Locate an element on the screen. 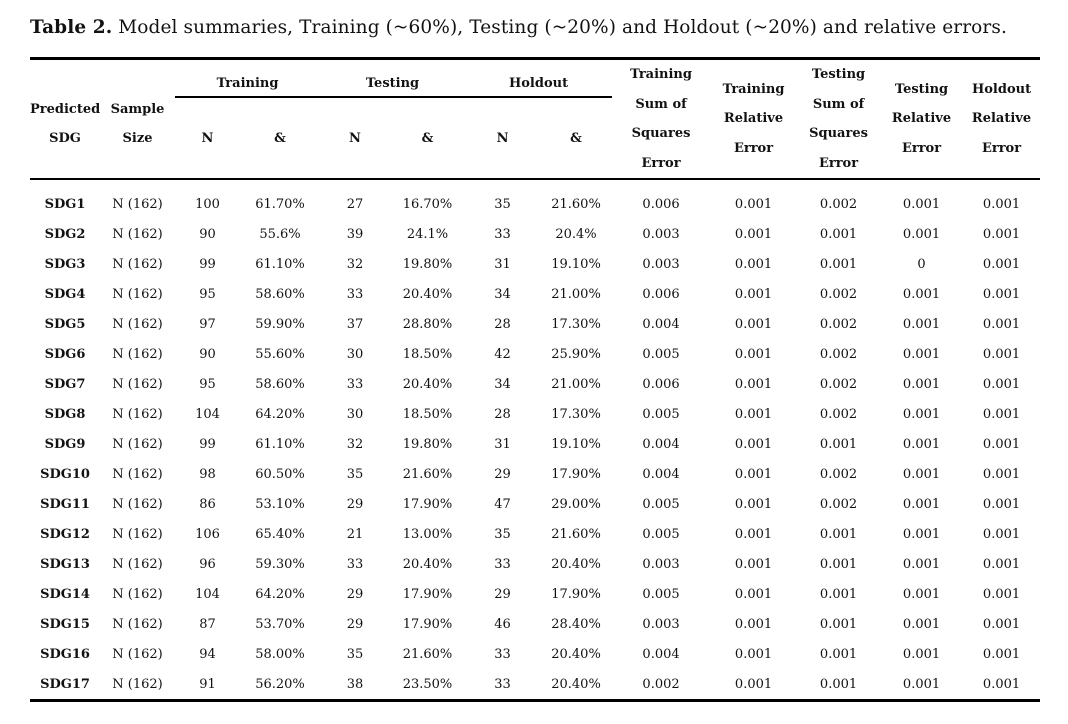 The height and width of the screenshot is (724, 1068). training-pct-cell: 55.6% is located at coordinates (280, 234).